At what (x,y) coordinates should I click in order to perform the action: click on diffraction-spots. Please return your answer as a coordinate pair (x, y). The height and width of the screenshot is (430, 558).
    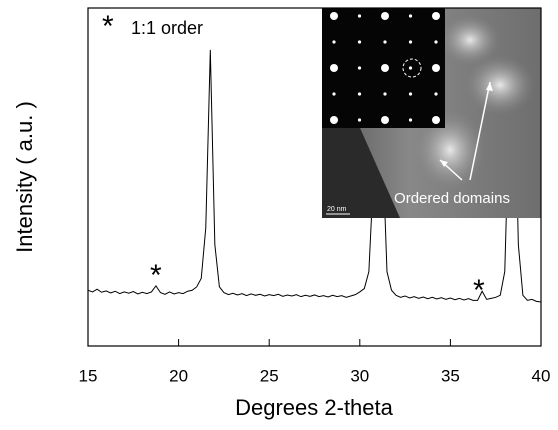
    Looking at the image, I should click on (385, 68).